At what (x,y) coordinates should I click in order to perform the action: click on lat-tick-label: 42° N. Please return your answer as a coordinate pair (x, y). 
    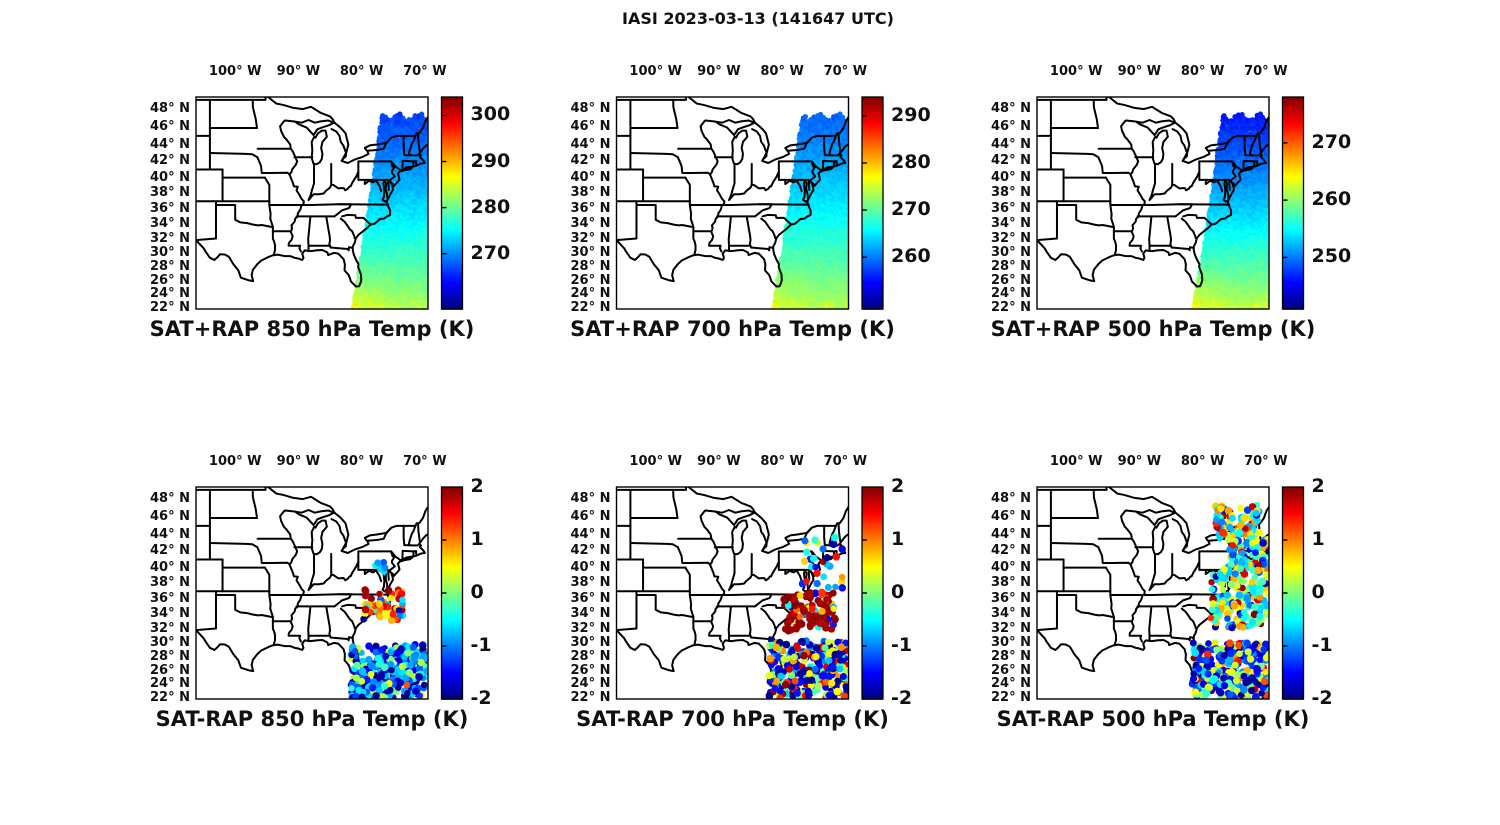
    Looking at the image, I should click on (170, 161).